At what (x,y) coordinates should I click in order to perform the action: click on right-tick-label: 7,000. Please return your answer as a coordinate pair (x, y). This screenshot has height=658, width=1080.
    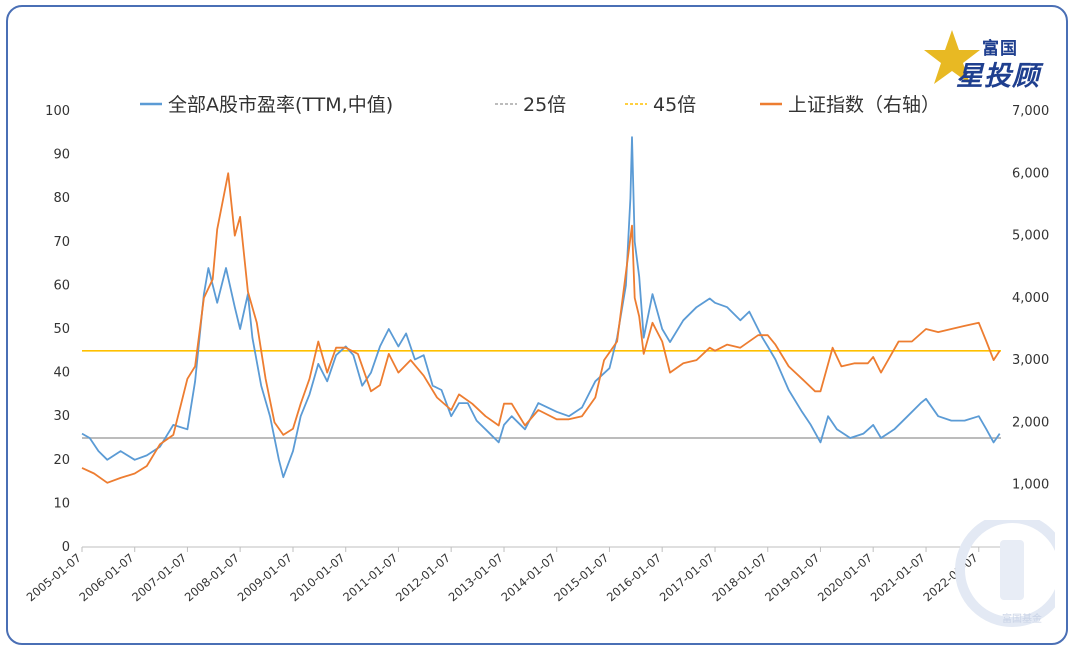
    Looking at the image, I should click on (1030, 111).